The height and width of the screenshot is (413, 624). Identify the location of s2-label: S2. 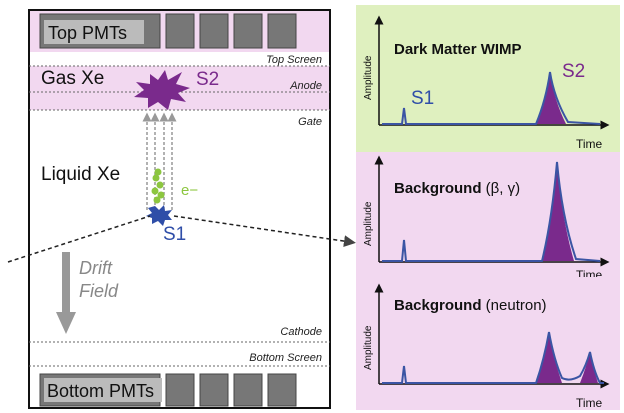
(207, 79).